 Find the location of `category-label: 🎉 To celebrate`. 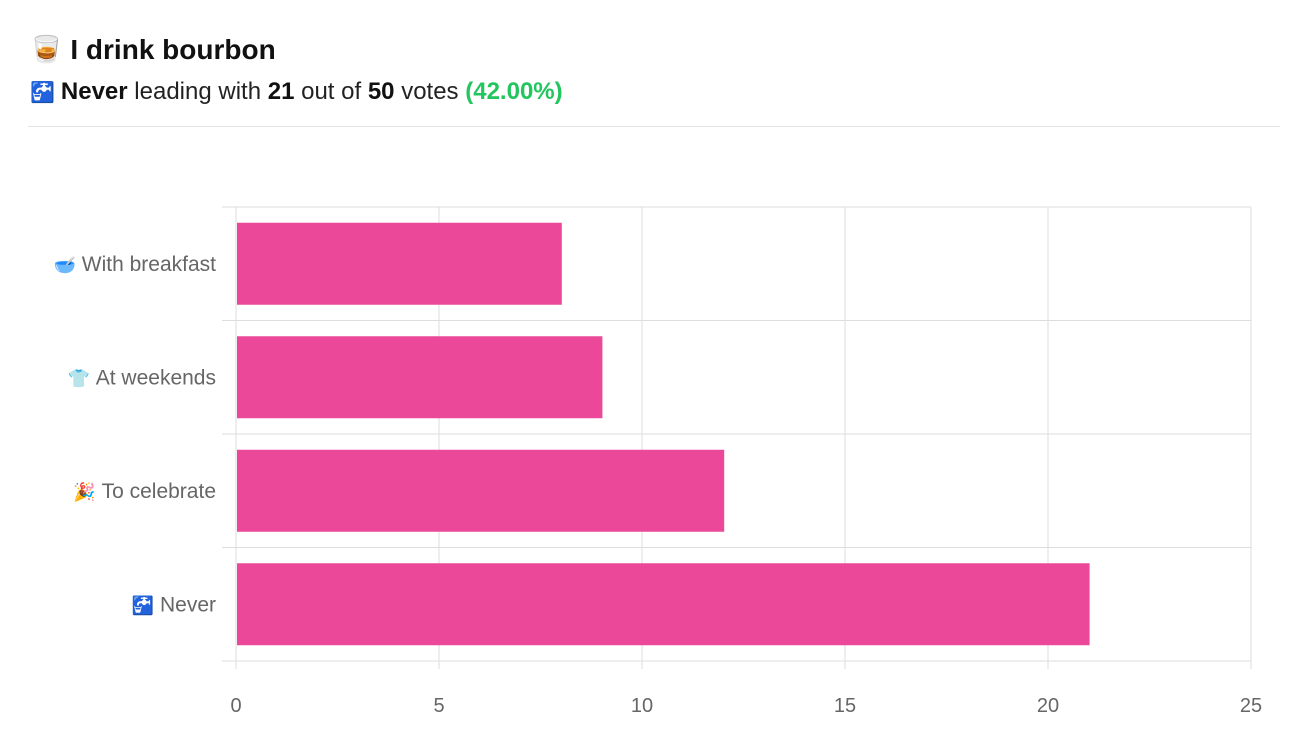

category-label: 🎉 To celebrate is located at coordinates (144, 491).